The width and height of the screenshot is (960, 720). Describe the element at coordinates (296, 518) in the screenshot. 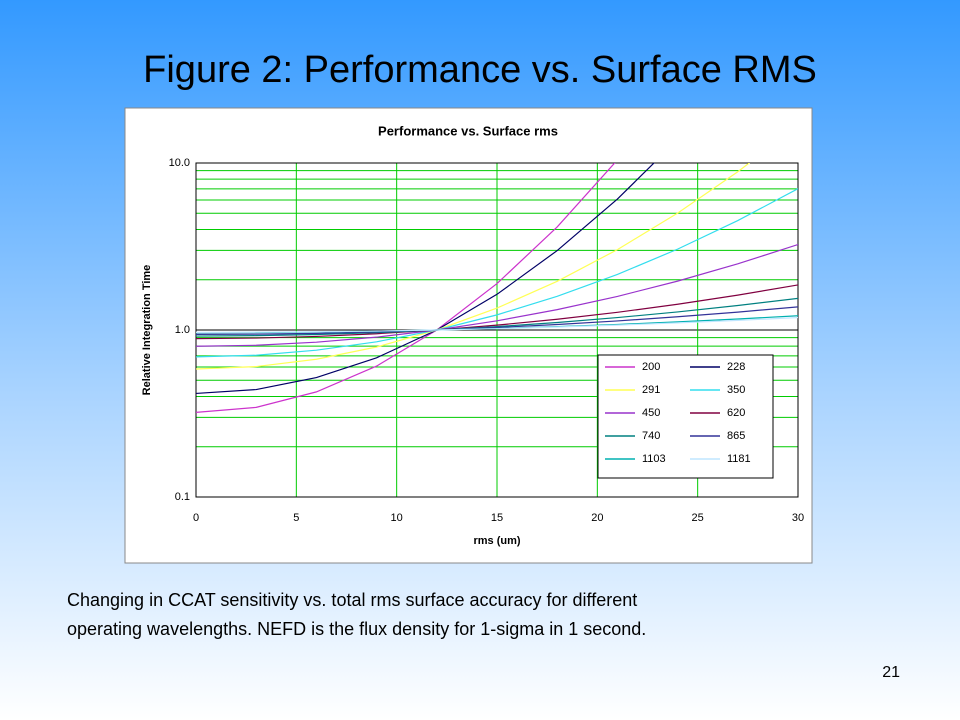

I see `x-tick-label: 5` at that location.